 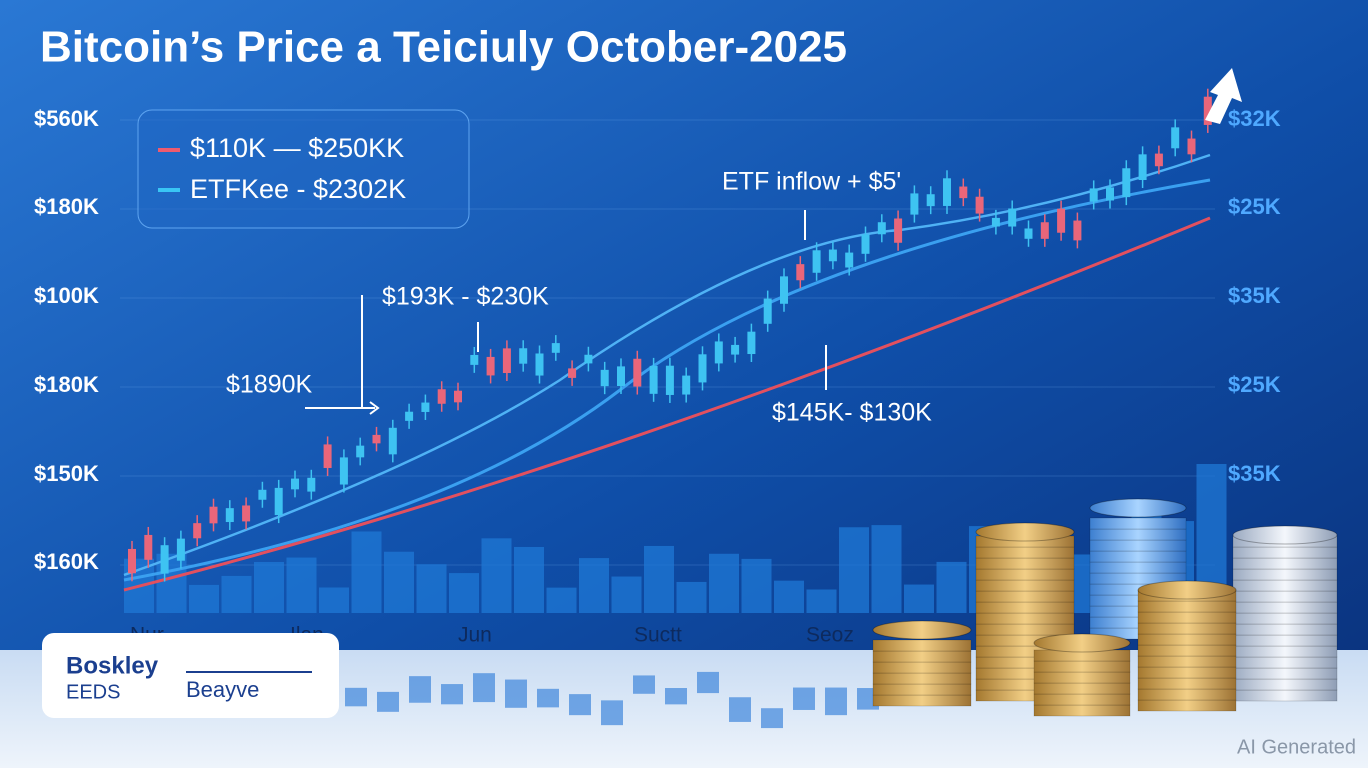 I want to click on legend-label: $110K — $250KK, so click(x=297, y=148).